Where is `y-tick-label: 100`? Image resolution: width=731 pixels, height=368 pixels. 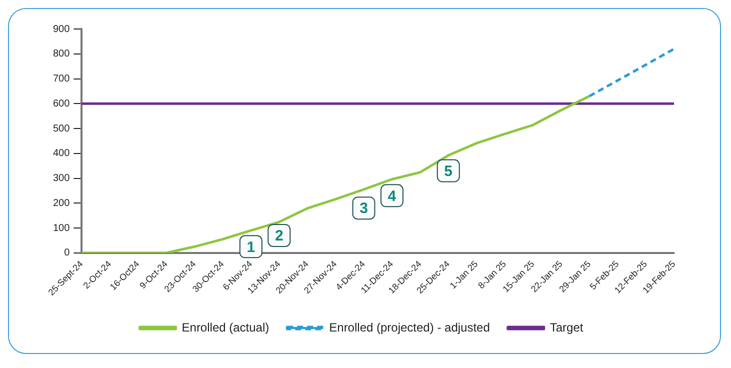 y-tick-label: 100 is located at coordinates (61, 228).